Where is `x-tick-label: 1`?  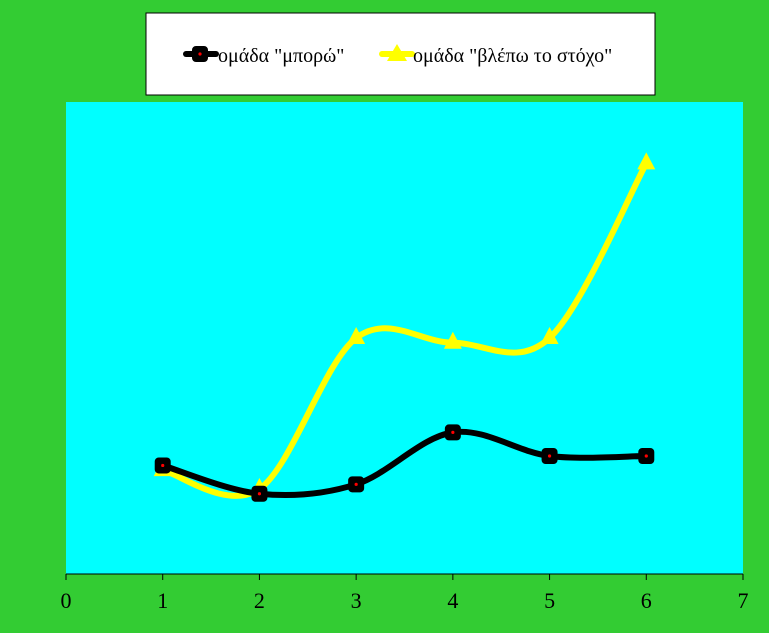
x-tick-label: 1 is located at coordinates (162, 600).